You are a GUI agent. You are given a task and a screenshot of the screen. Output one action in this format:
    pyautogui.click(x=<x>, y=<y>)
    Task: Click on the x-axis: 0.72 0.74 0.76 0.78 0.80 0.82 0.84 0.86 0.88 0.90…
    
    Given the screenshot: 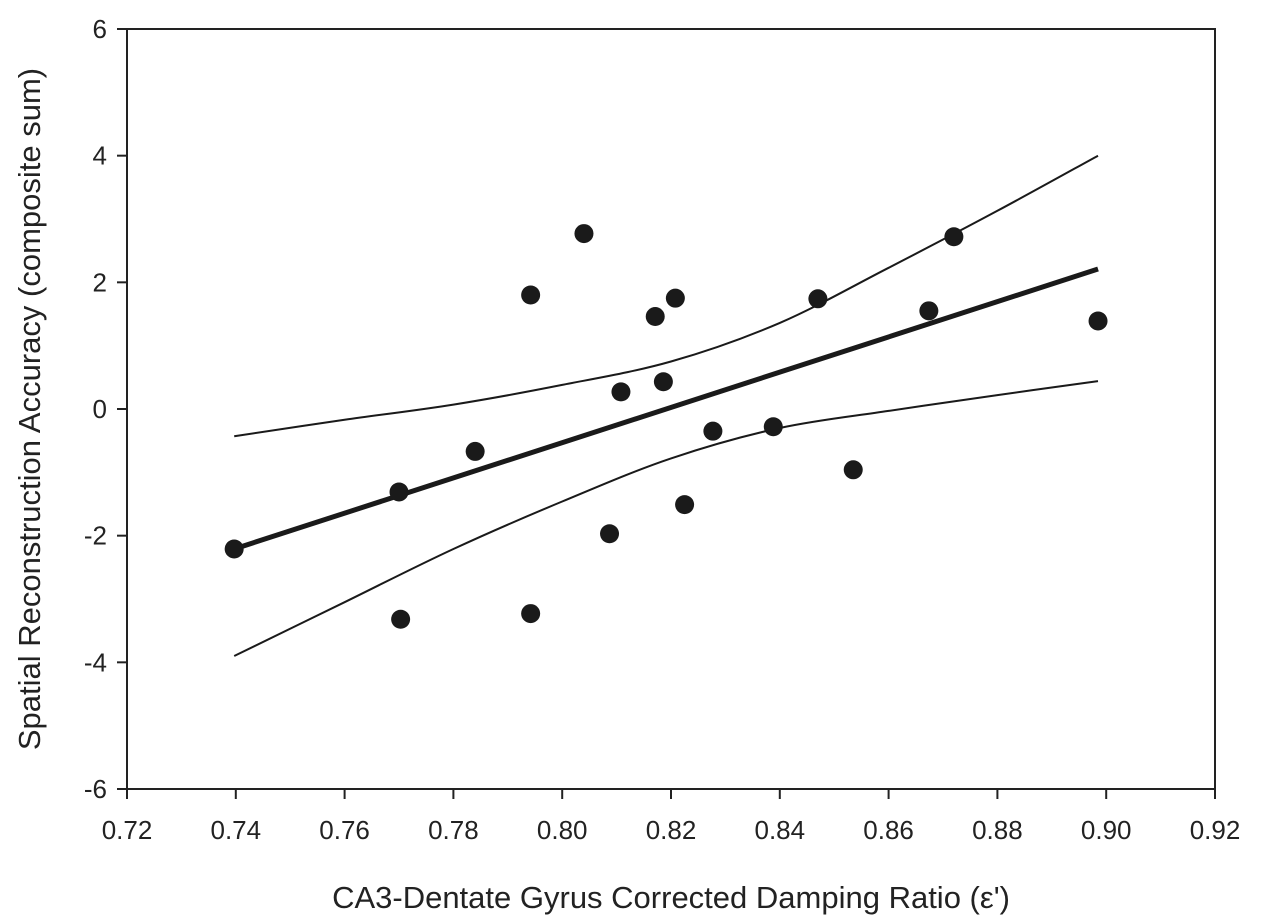 What is the action you would take?
    pyautogui.click(x=671, y=817)
    